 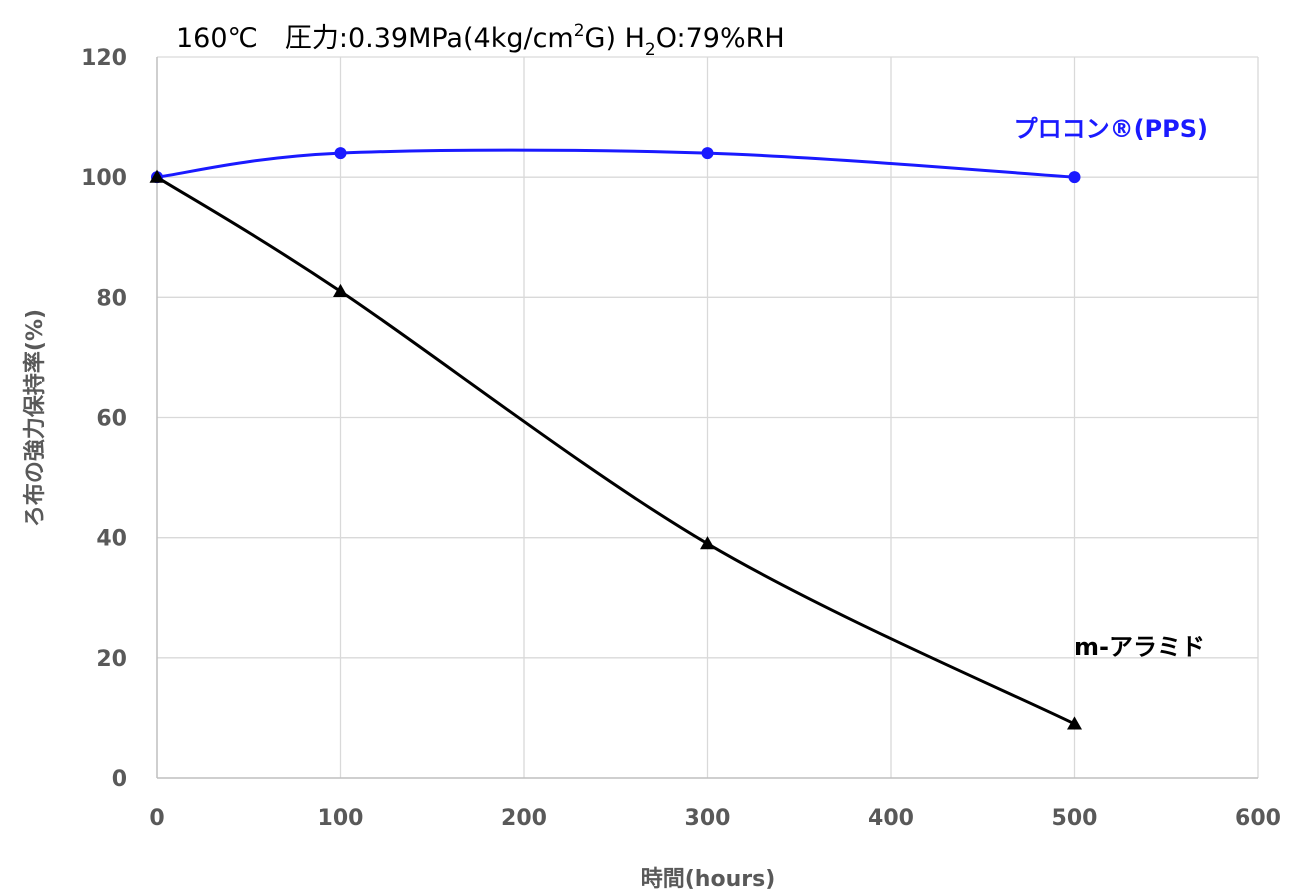 I want to click on x-tick-label: 500, so click(x=1075, y=818).